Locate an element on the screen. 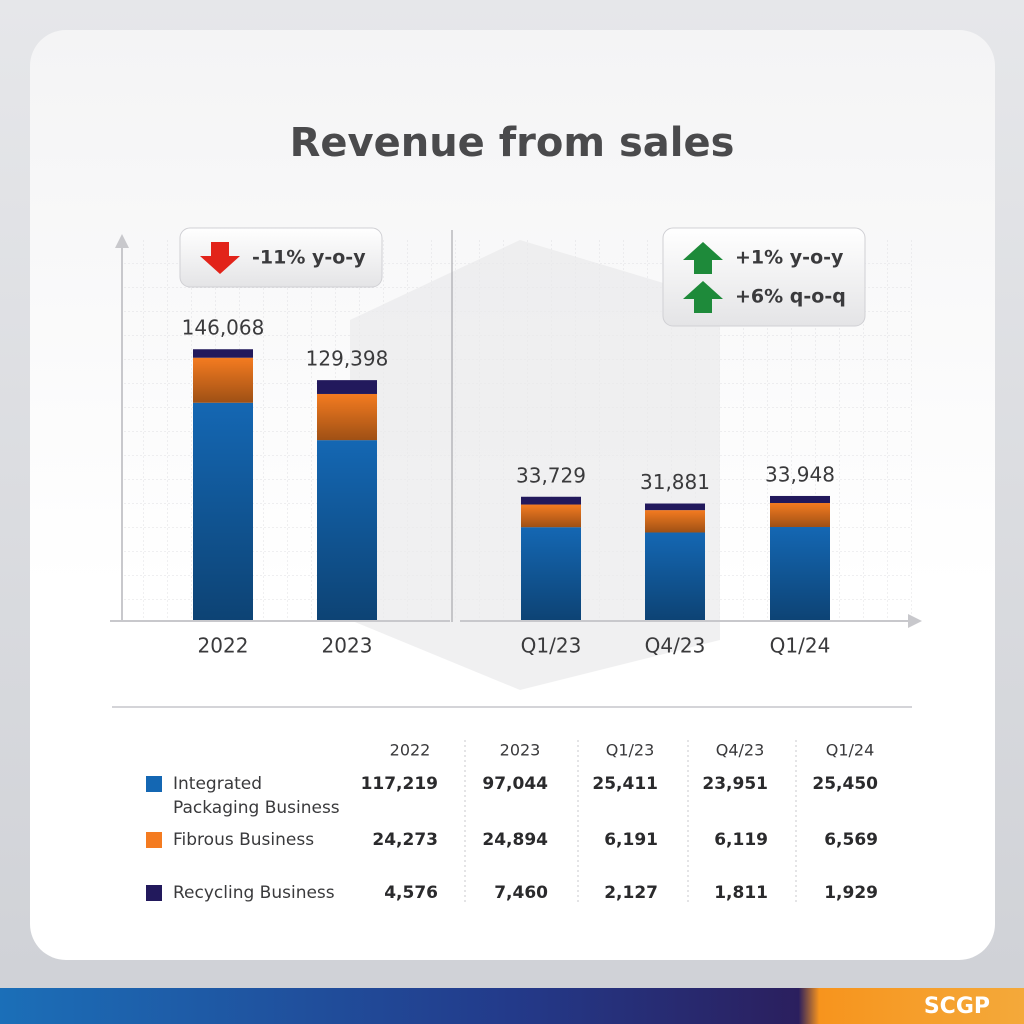 The image size is (1024, 1024). row-label: Recycling Business is located at coordinates (254, 893).